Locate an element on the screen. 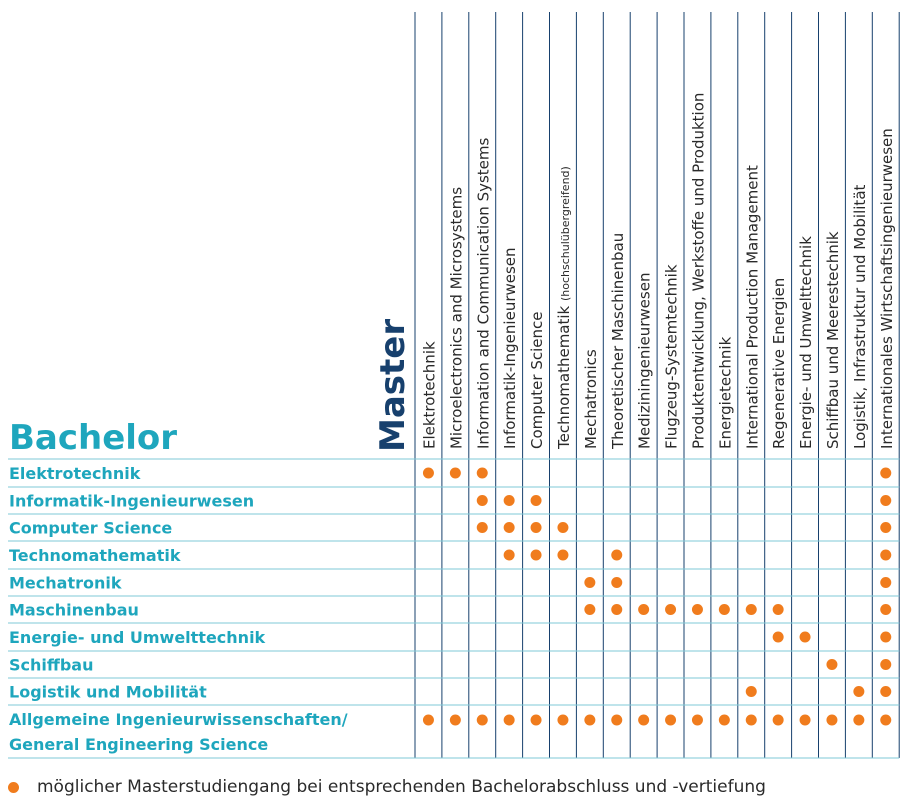 Image resolution: width=916 pixels, height=802 pixels. row-label-bachelor: Maschinenbau is located at coordinates (74, 610).